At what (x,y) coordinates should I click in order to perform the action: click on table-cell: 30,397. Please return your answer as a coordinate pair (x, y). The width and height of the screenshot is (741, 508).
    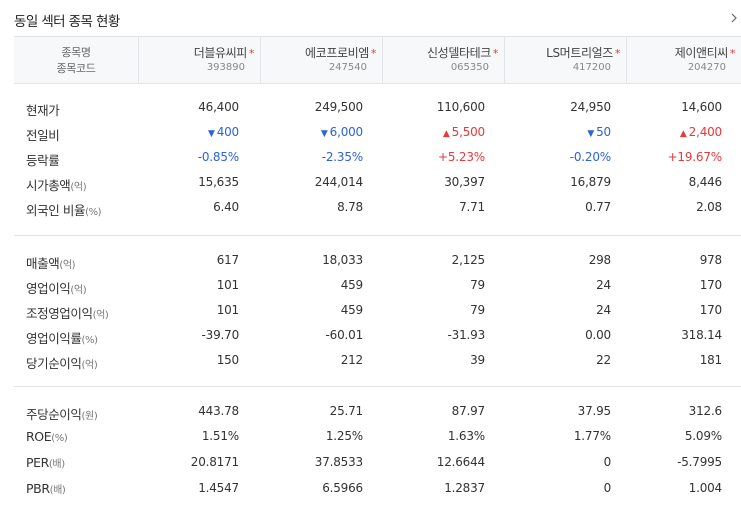
    Looking at the image, I should click on (464, 182).